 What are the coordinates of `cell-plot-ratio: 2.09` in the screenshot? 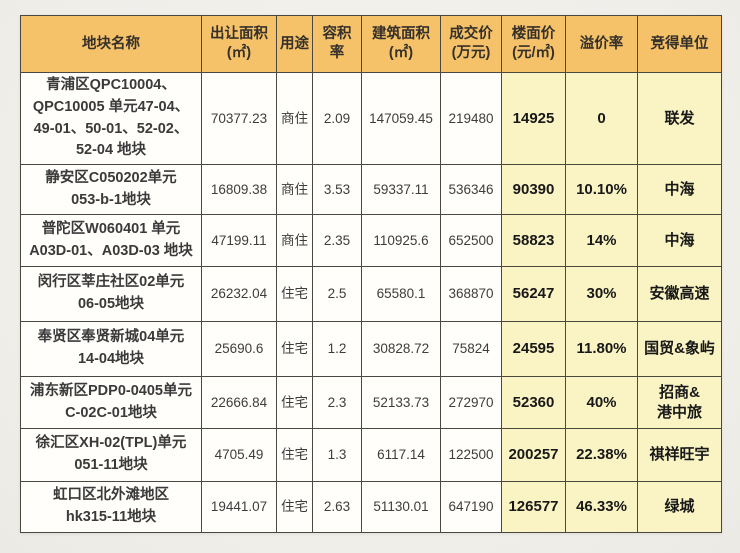 It's located at (337, 118).